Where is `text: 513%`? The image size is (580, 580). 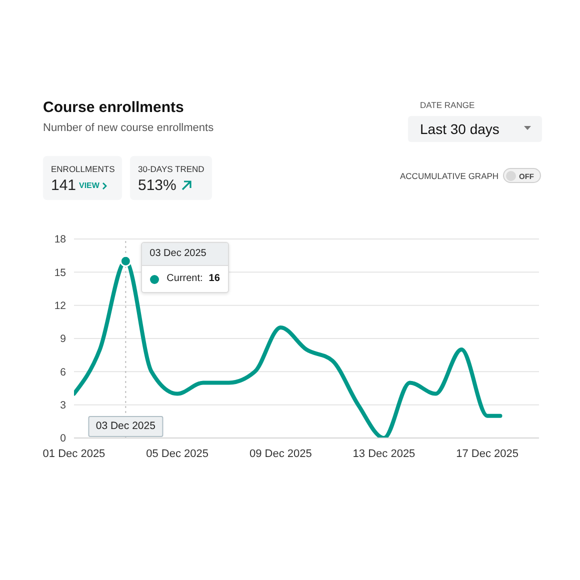 text: 513% is located at coordinates (157, 186).